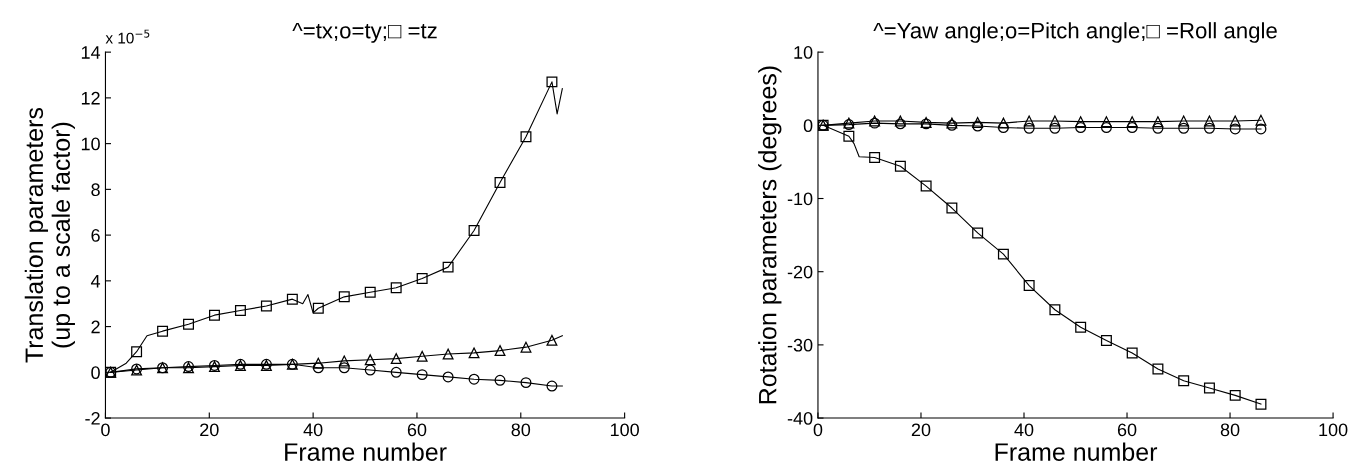 This screenshot has height=474, width=1352. I want to click on chart-title: ^=tx;o=ty;□ =tz, so click(364, 32).